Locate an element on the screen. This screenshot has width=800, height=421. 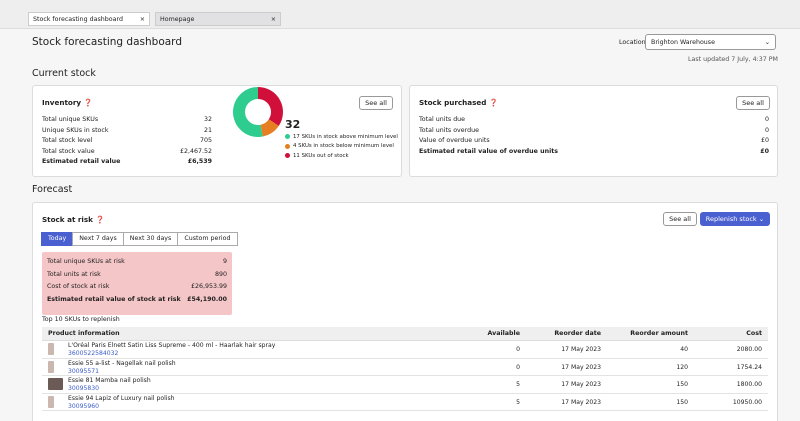
last-updated: Last updated 7 July, 4:37 PM is located at coordinates (732, 59).